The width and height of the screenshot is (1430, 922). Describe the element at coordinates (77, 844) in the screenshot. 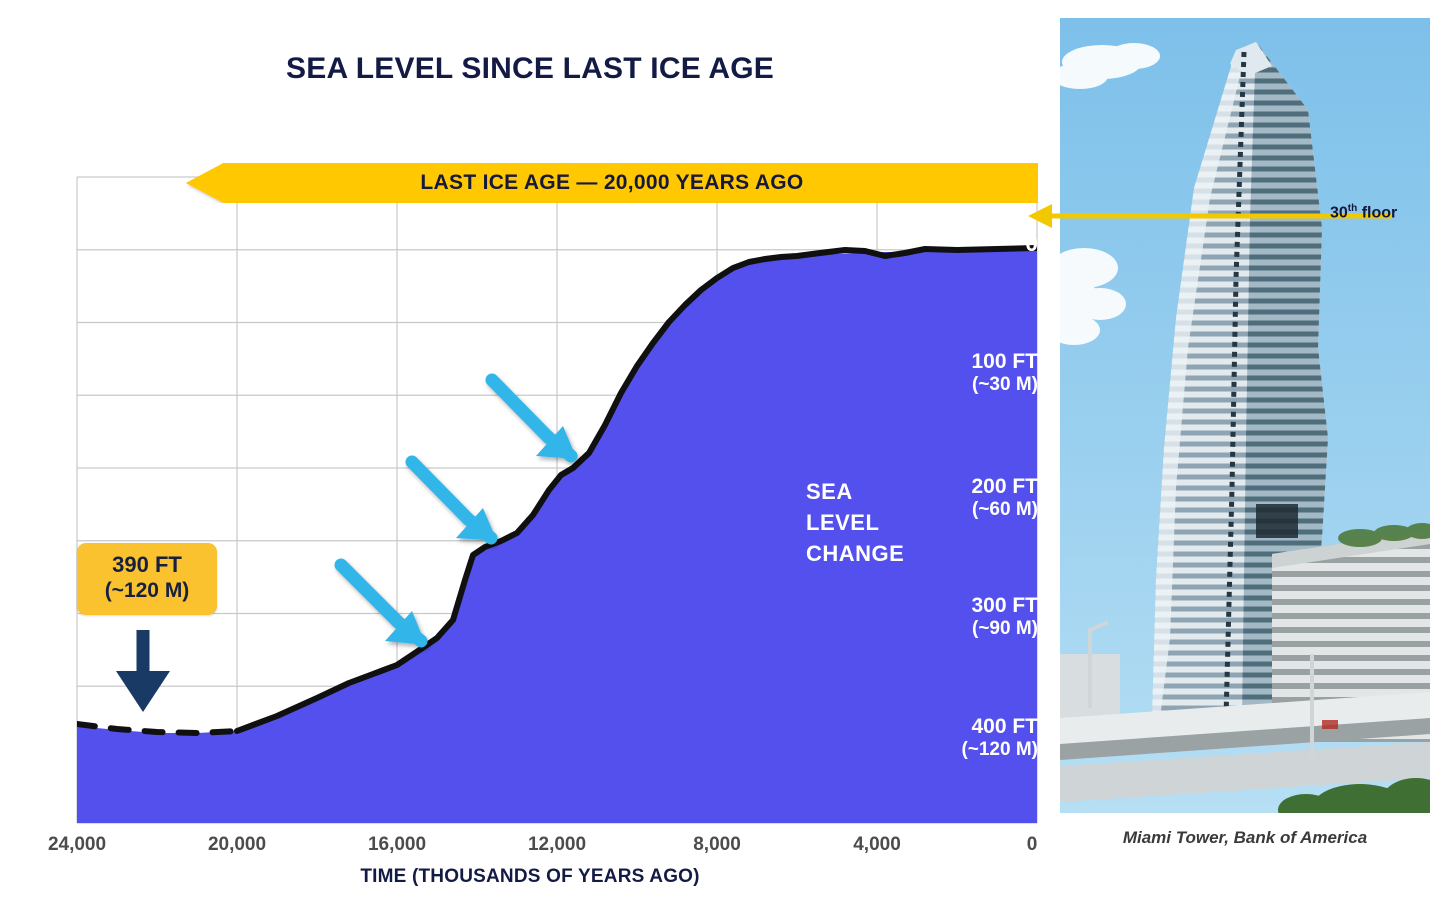

I see `x-tick-24000: 24,000` at that location.